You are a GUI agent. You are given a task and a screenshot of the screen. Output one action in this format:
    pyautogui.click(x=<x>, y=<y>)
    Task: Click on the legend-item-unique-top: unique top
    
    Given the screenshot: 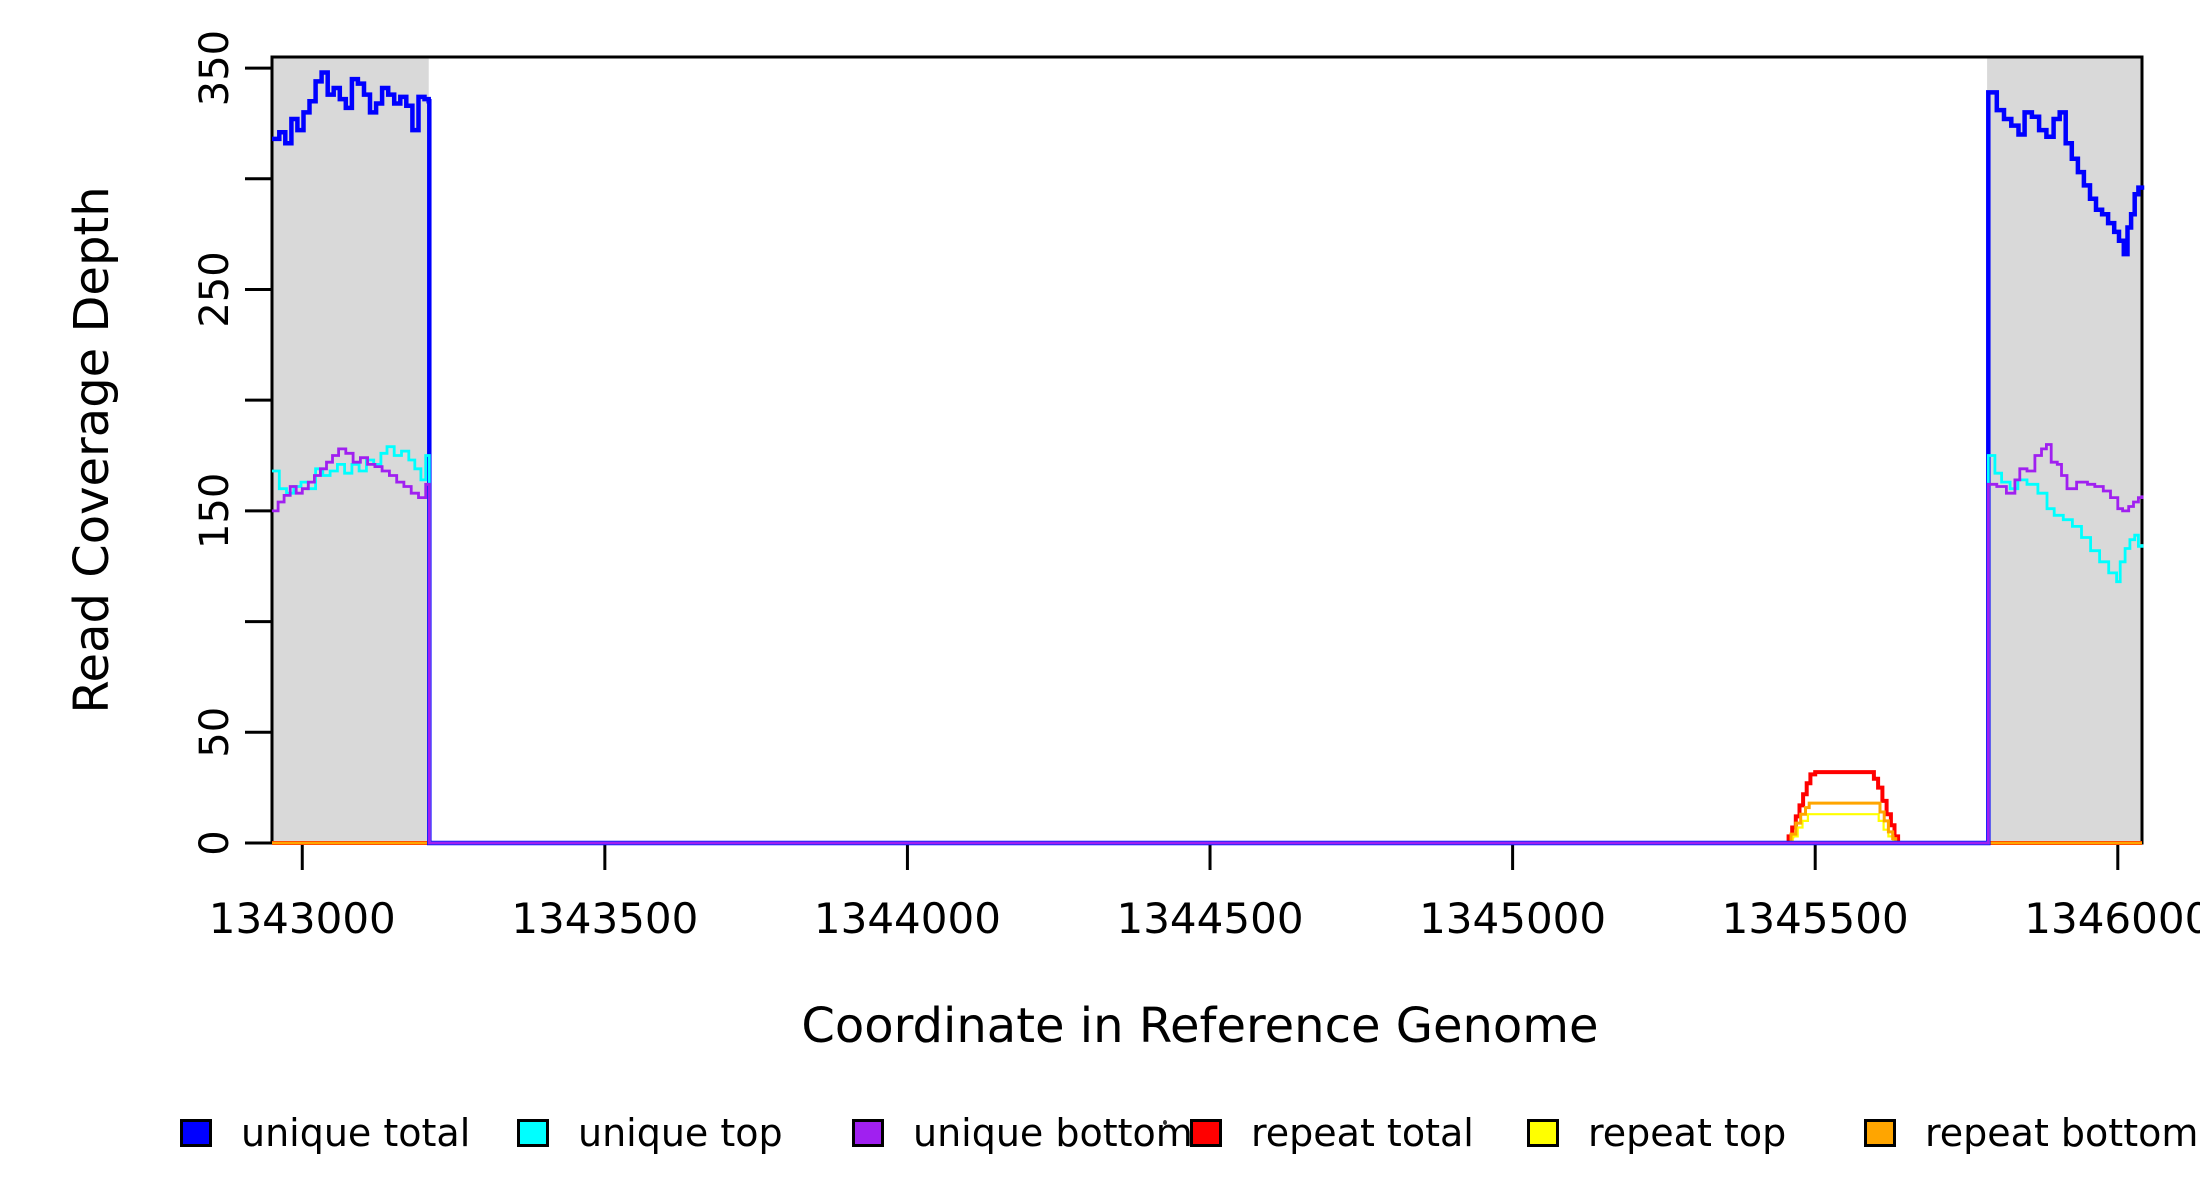 What is the action you would take?
    pyautogui.click(x=650, y=1133)
    